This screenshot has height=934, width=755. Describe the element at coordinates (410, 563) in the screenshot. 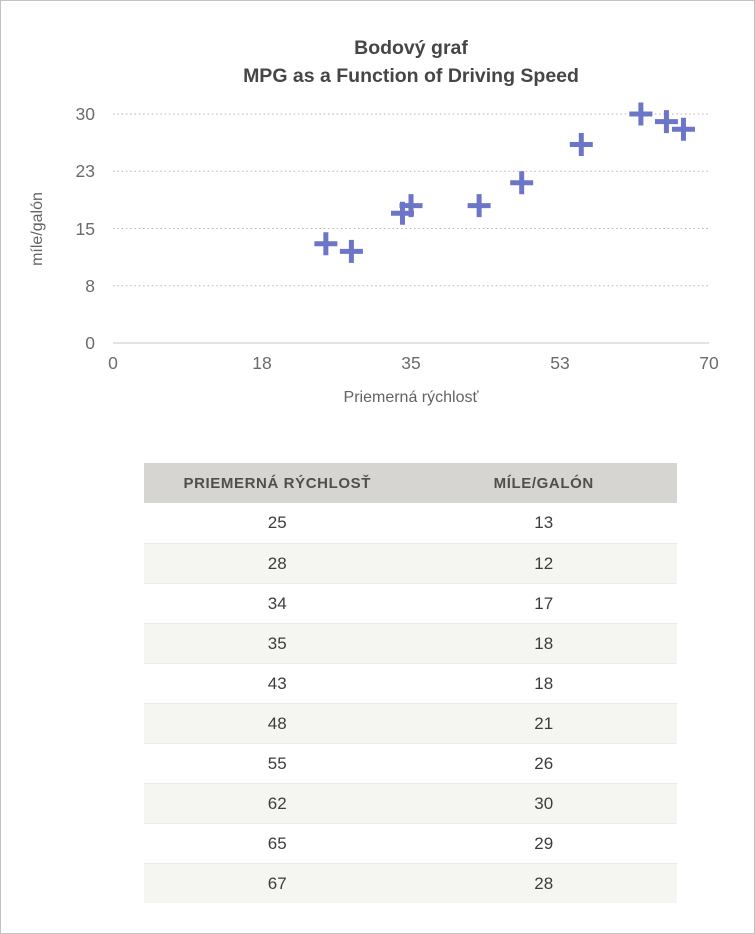

I see `table-row: 28 12` at that location.